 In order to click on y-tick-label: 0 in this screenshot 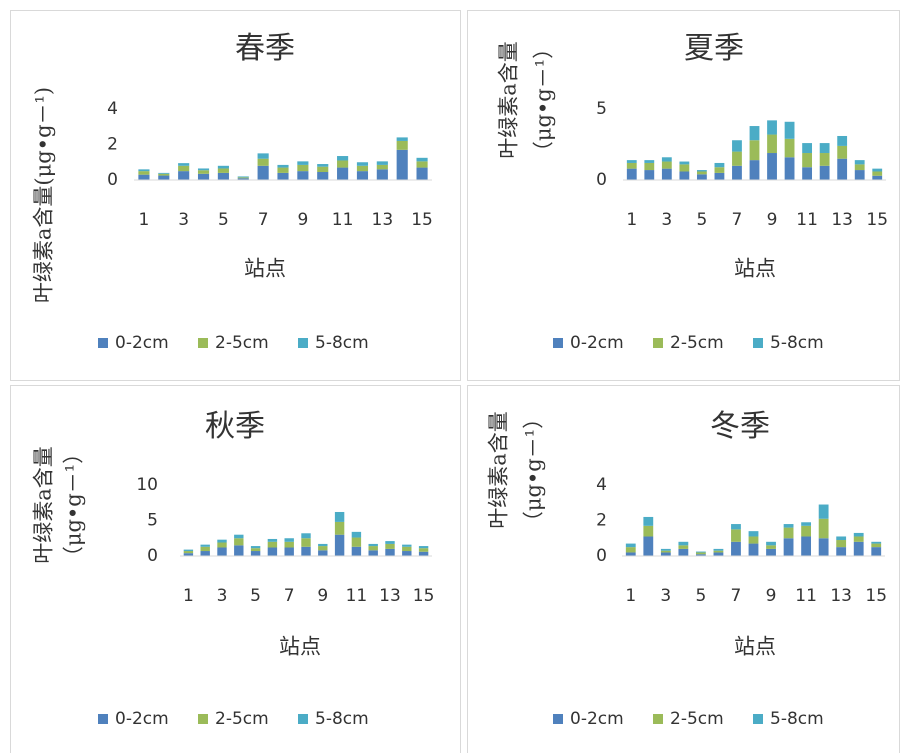, I will do `click(112, 180)`.